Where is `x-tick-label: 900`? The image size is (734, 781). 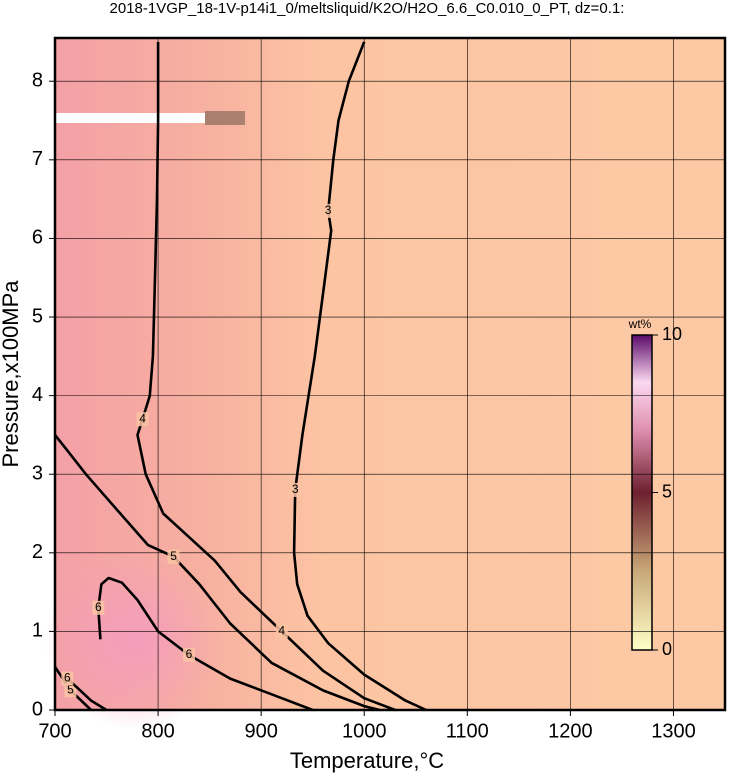
x-tick-label: 900 is located at coordinates (260, 731).